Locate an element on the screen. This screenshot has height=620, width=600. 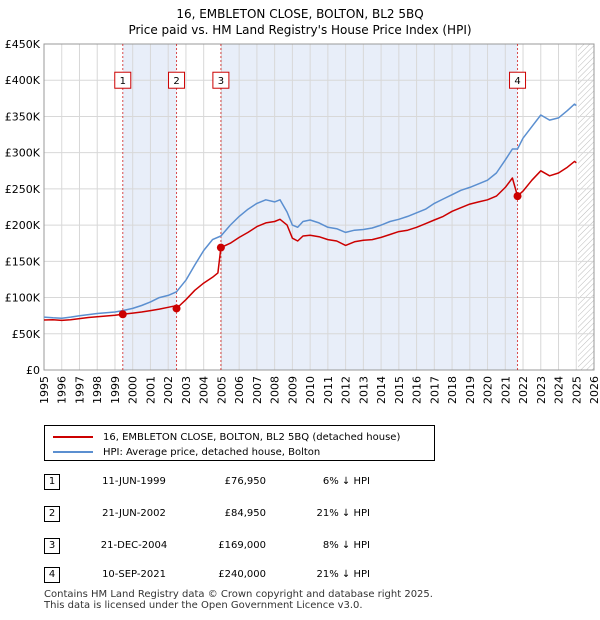
x-tick-label: 2013 is located at coordinates (363, 390).